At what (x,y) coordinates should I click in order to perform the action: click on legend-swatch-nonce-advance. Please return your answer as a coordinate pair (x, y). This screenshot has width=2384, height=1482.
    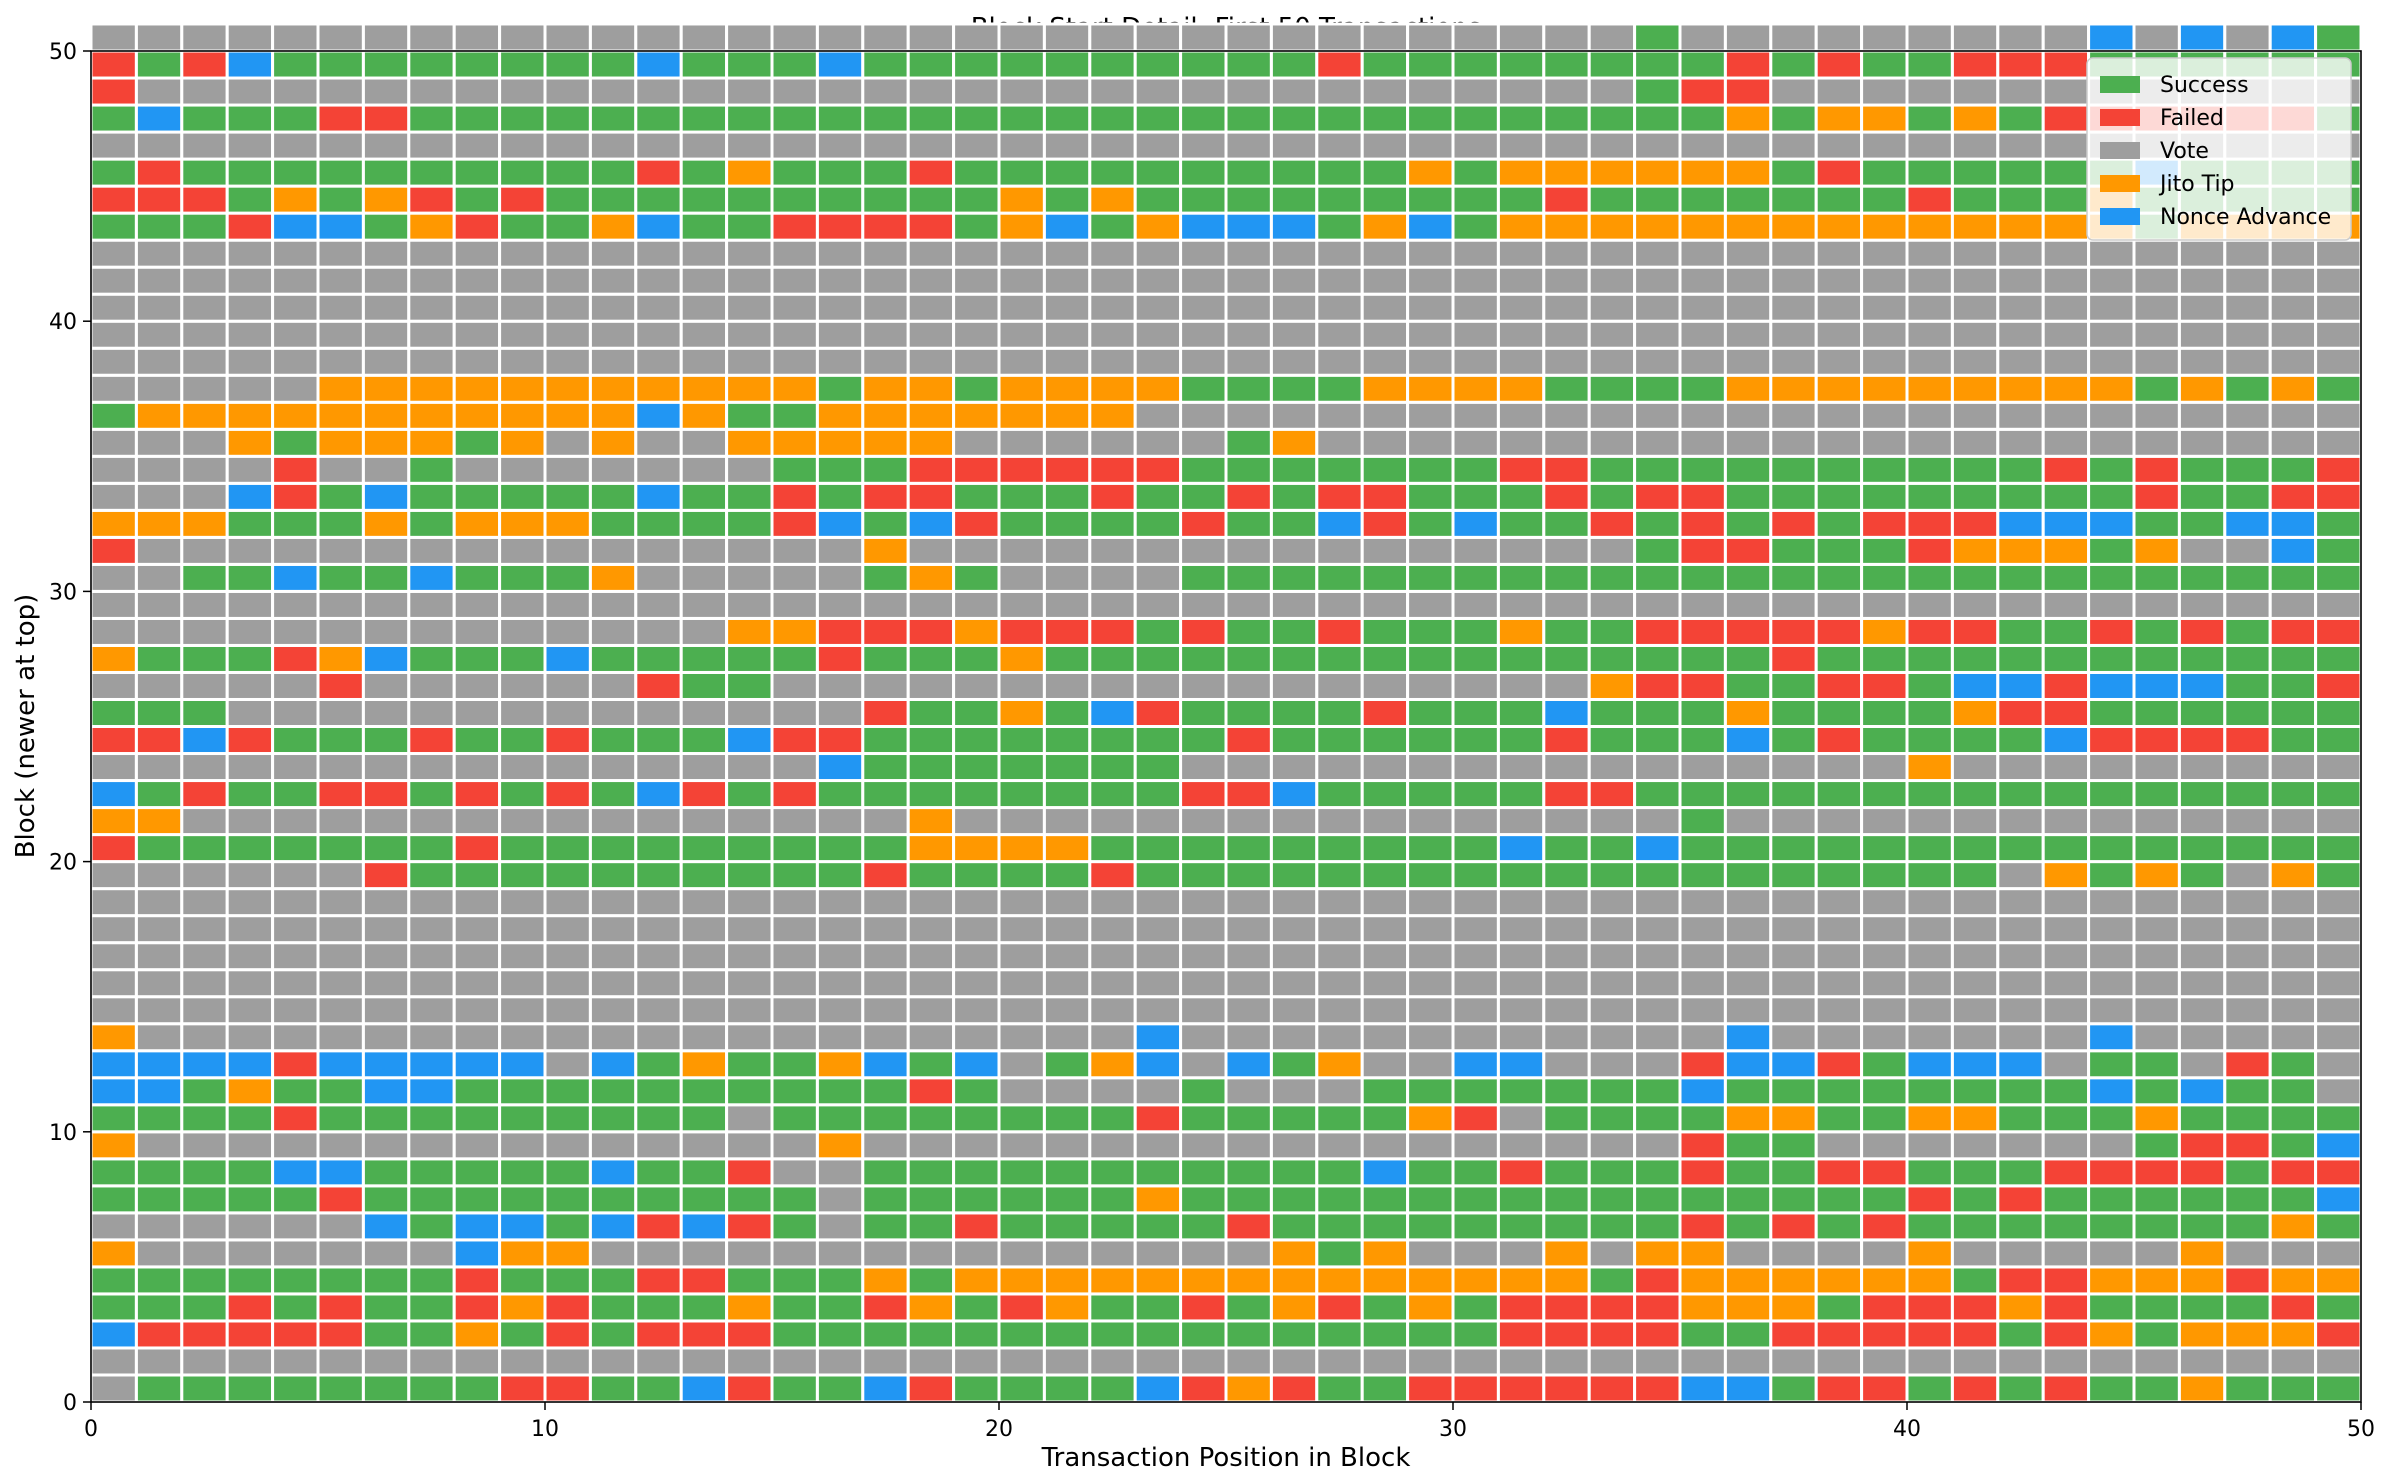
    Looking at the image, I should click on (2120, 216).